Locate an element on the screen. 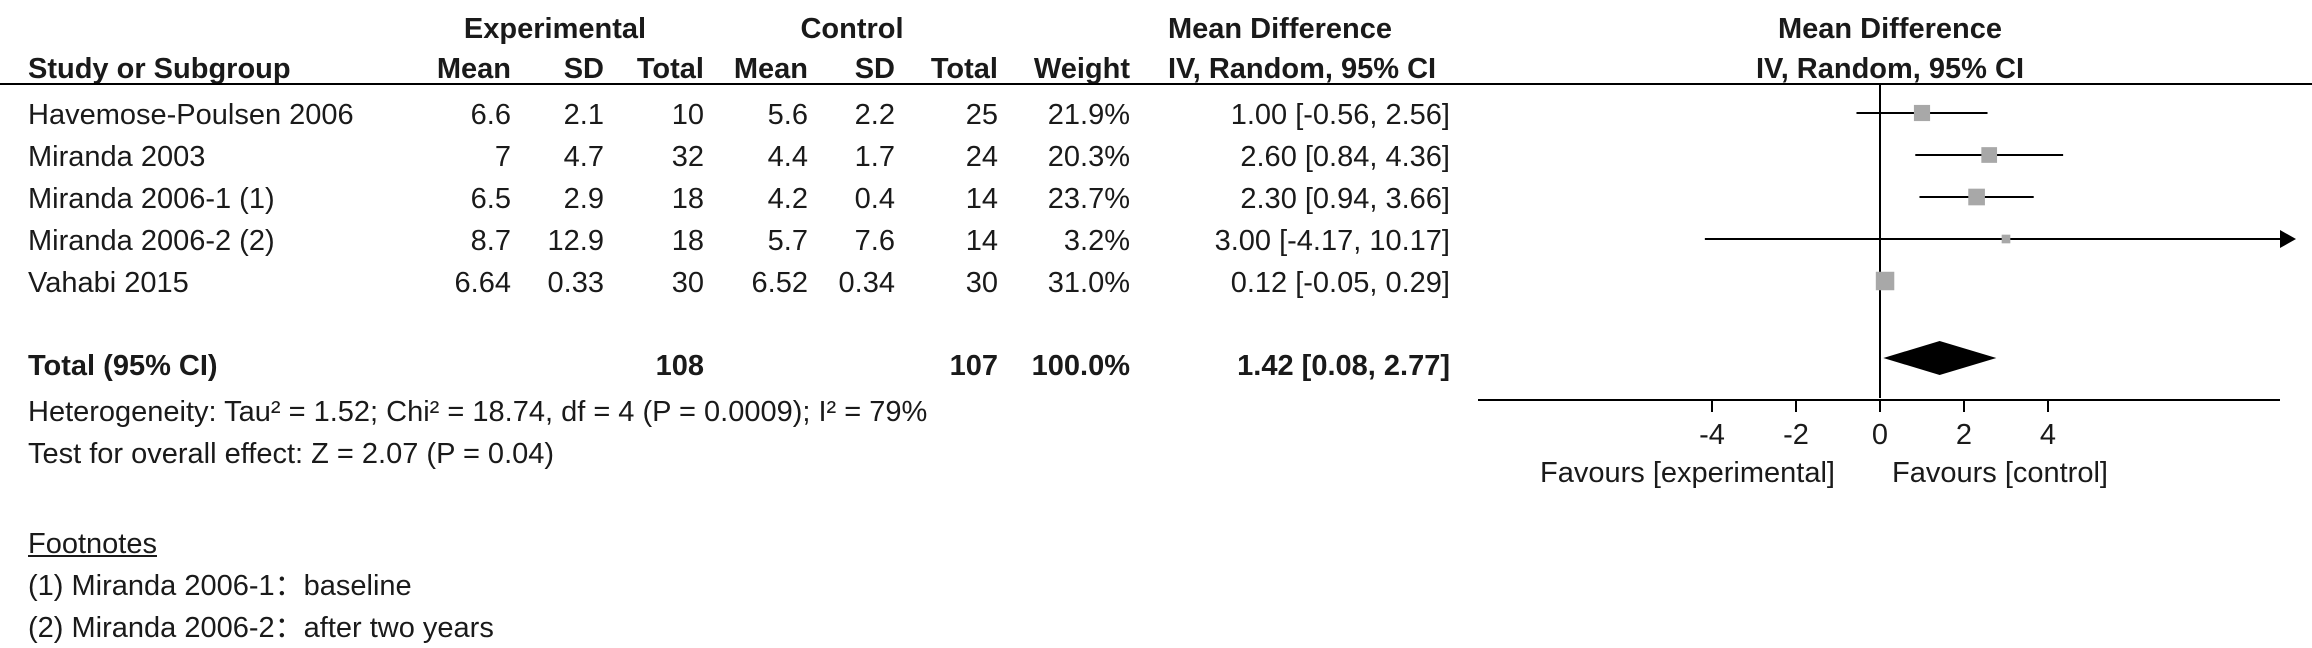  ctrl-mean-header: Mean is located at coordinates (770, 69).